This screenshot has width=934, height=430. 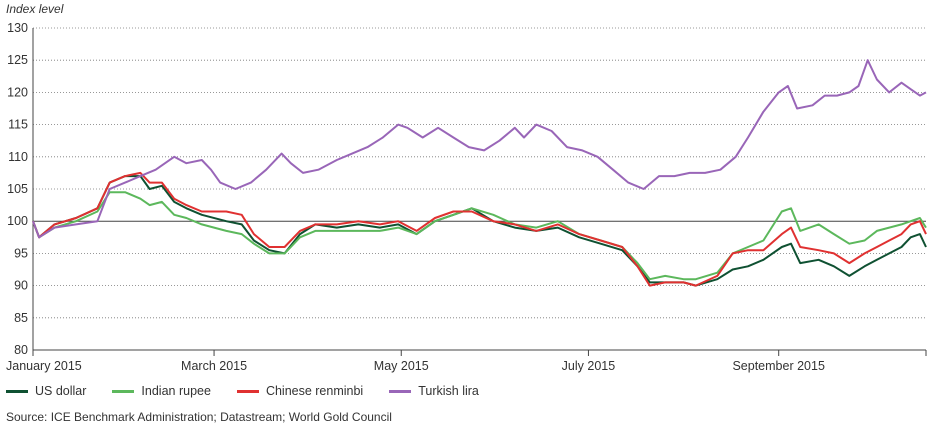 What do you see at coordinates (17, 28) in the screenshot?
I see `y-tick-130: 130` at bounding box center [17, 28].